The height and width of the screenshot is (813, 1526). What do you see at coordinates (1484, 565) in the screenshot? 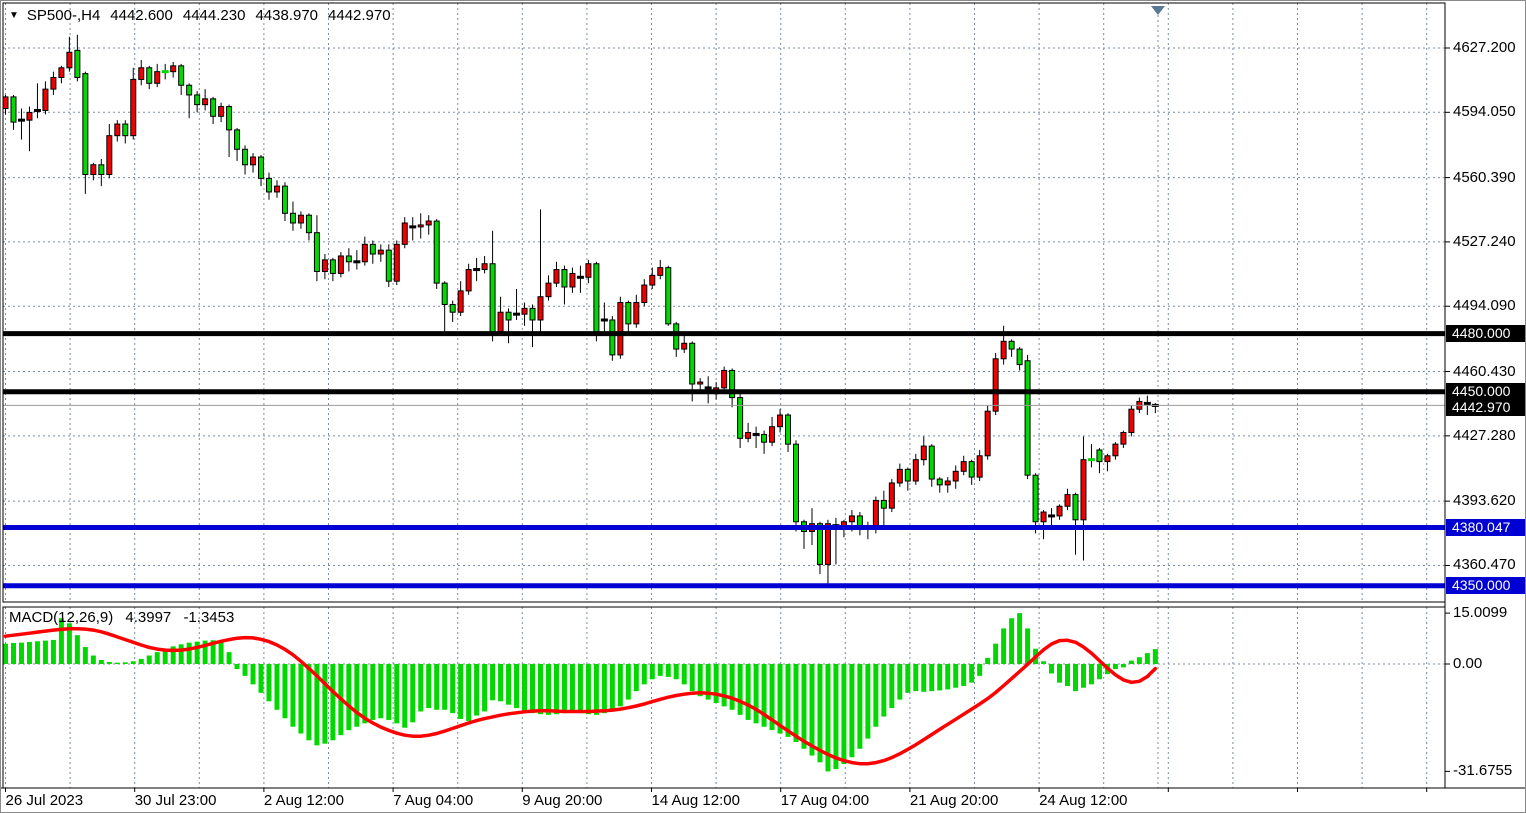
I see `price-axis-label: 4360.470` at bounding box center [1484, 565].